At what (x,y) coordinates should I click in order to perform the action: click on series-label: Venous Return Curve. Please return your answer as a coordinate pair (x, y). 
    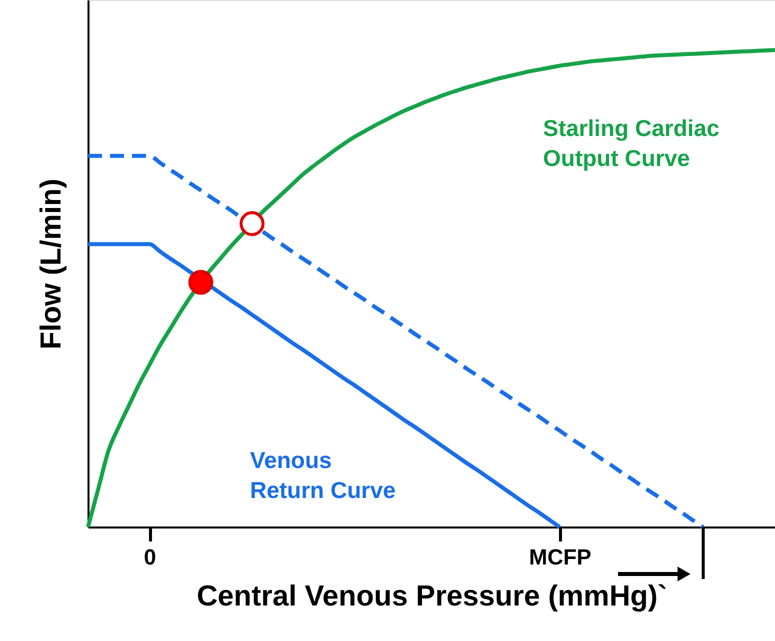
    Looking at the image, I should click on (323, 475).